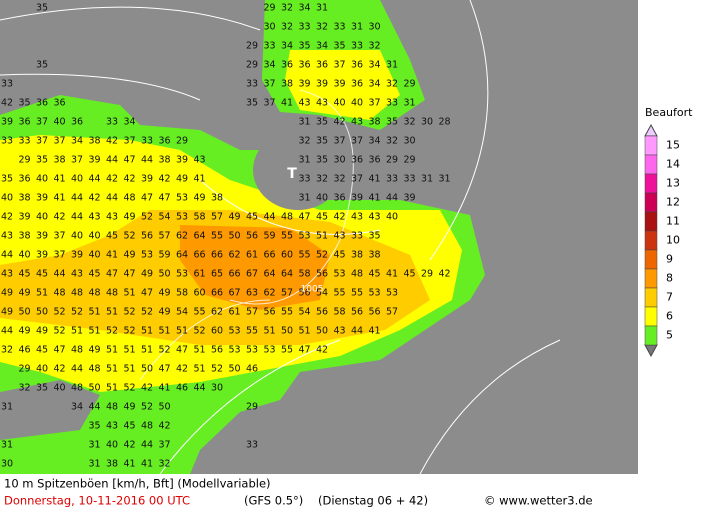 This screenshot has height=517, width=704. Describe the element at coordinates (255, 267) in the screenshot. I see `region-bft8` at that location.